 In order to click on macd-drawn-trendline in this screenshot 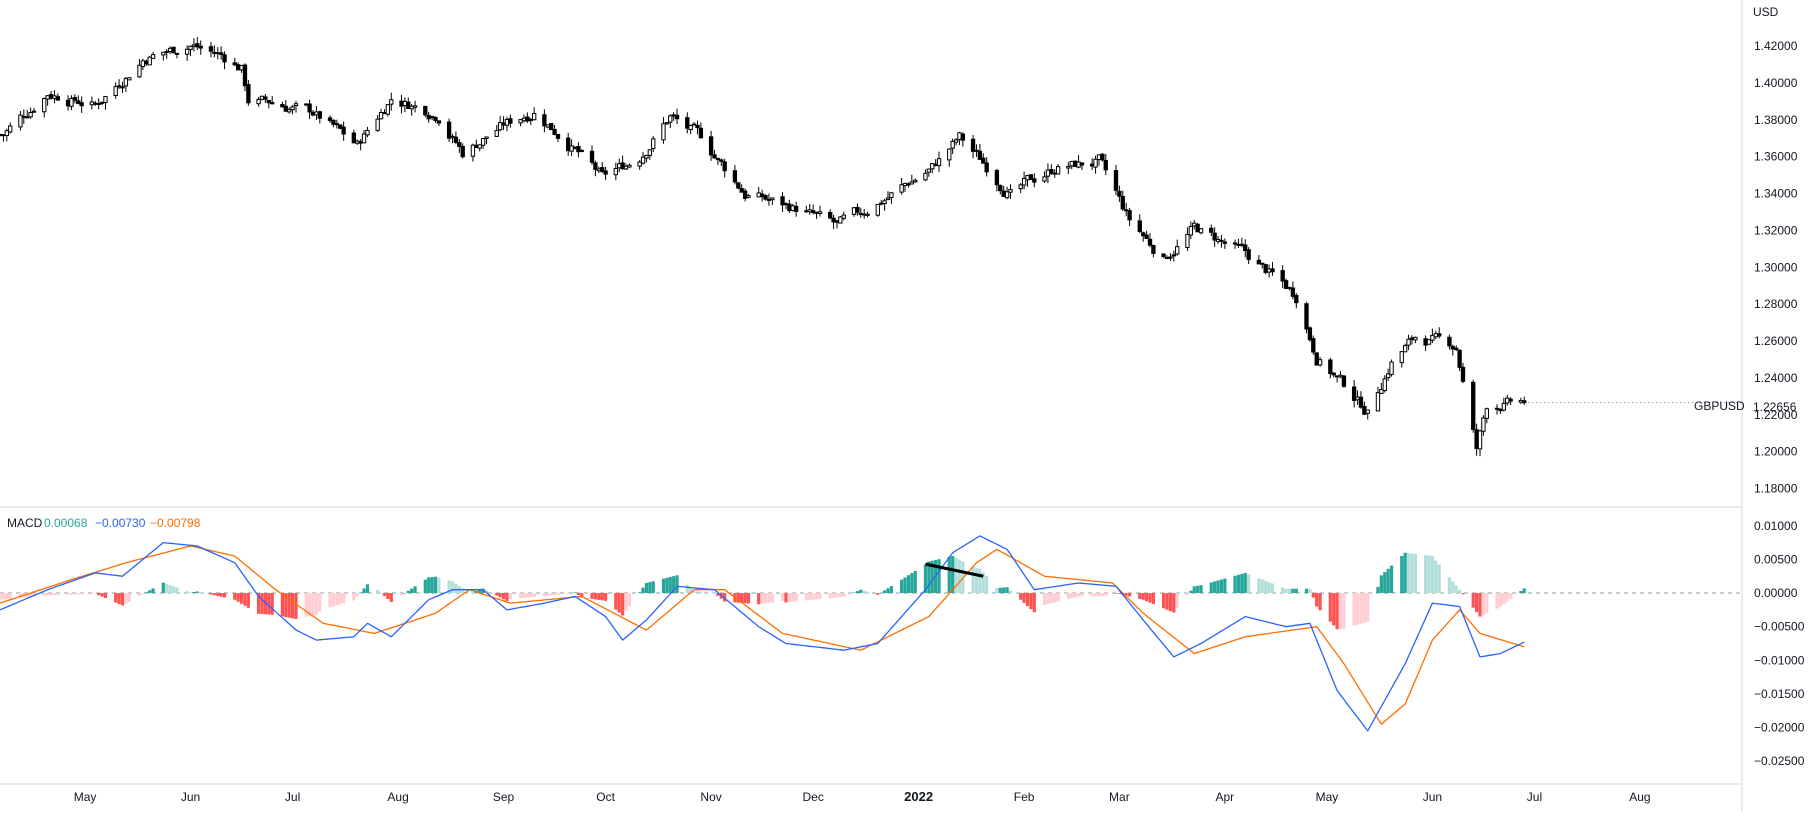, I will do `click(954, 570)`.